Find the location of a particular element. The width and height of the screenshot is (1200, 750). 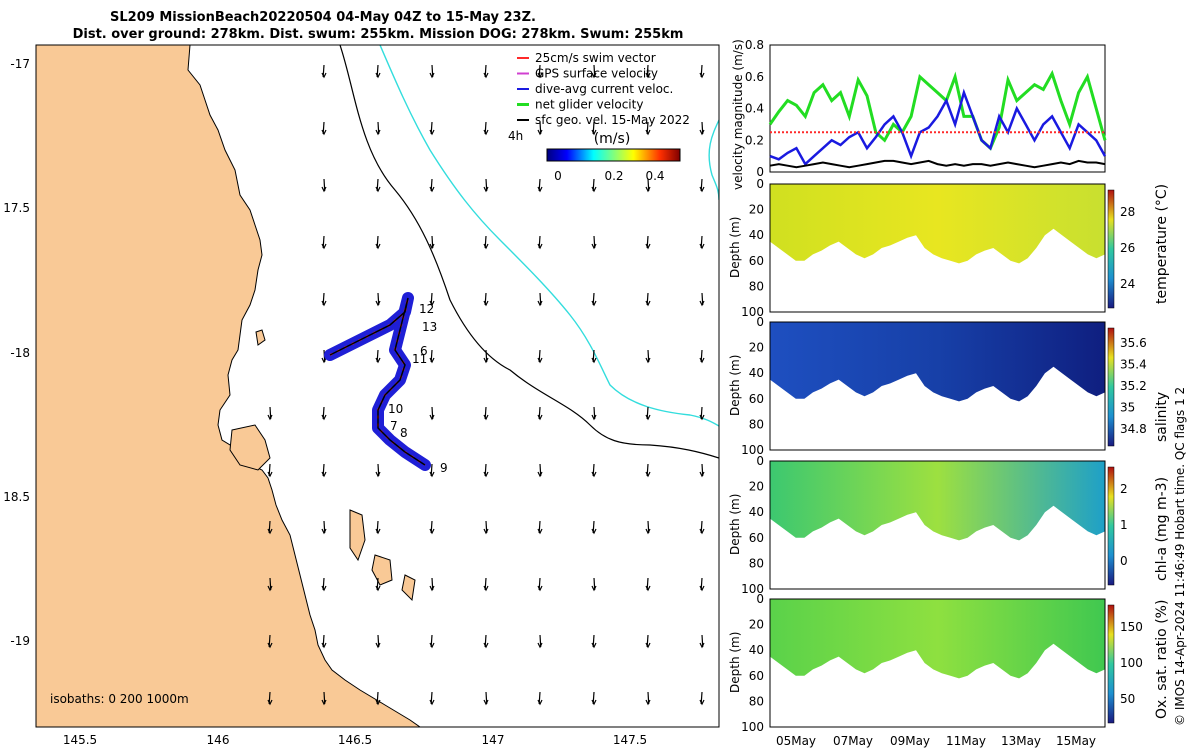

map-y-tick: 18.5 is located at coordinates (16, 497).